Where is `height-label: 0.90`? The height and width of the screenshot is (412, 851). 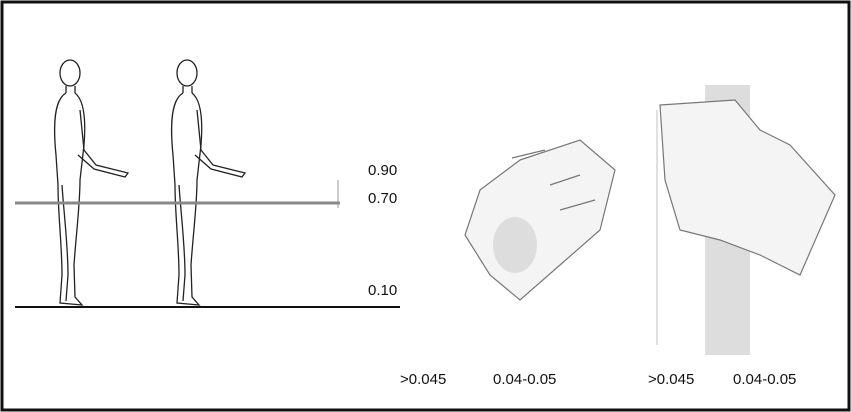 height-label: 0.90 is located at coordinates (382, 170).